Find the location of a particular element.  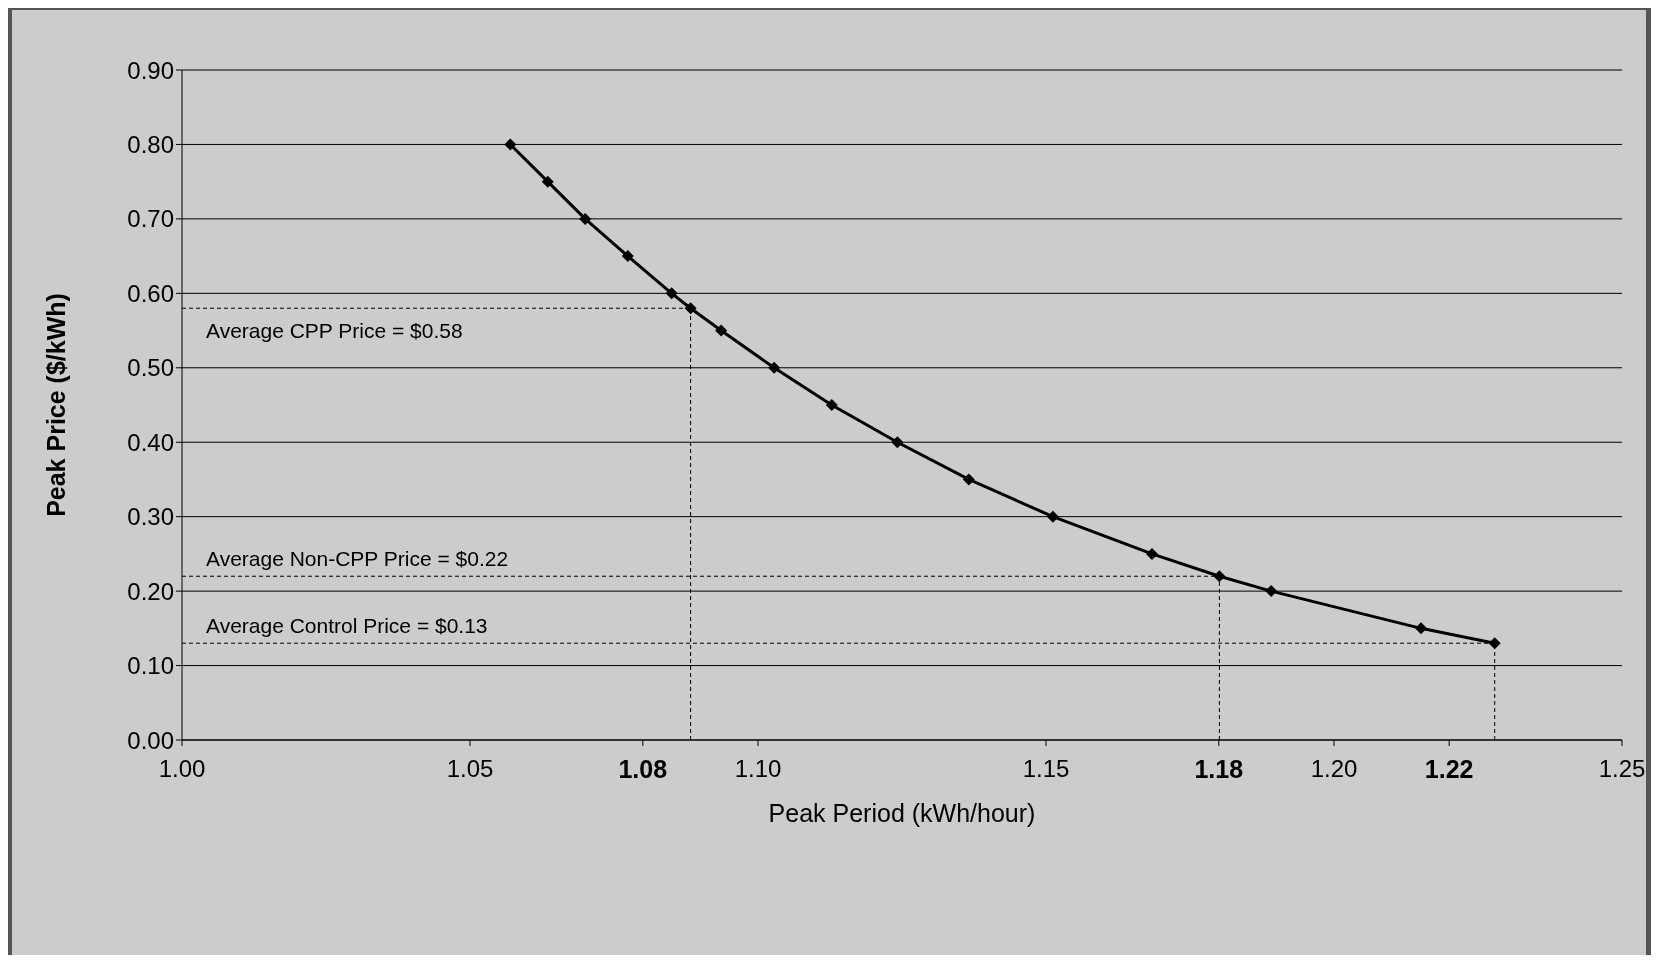

y-tick-label: 0.00 is located at coordinates (150, 740).